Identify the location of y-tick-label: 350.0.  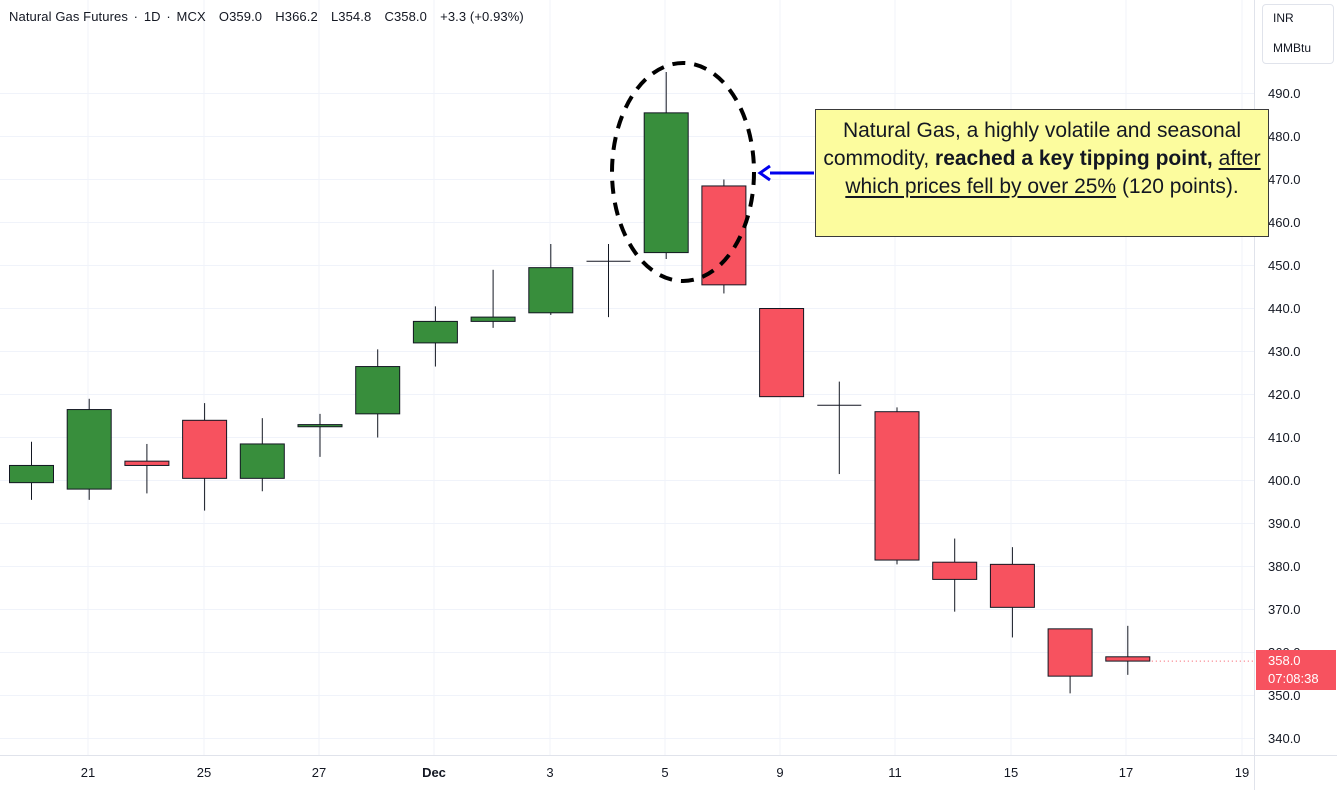
(1284, 695).